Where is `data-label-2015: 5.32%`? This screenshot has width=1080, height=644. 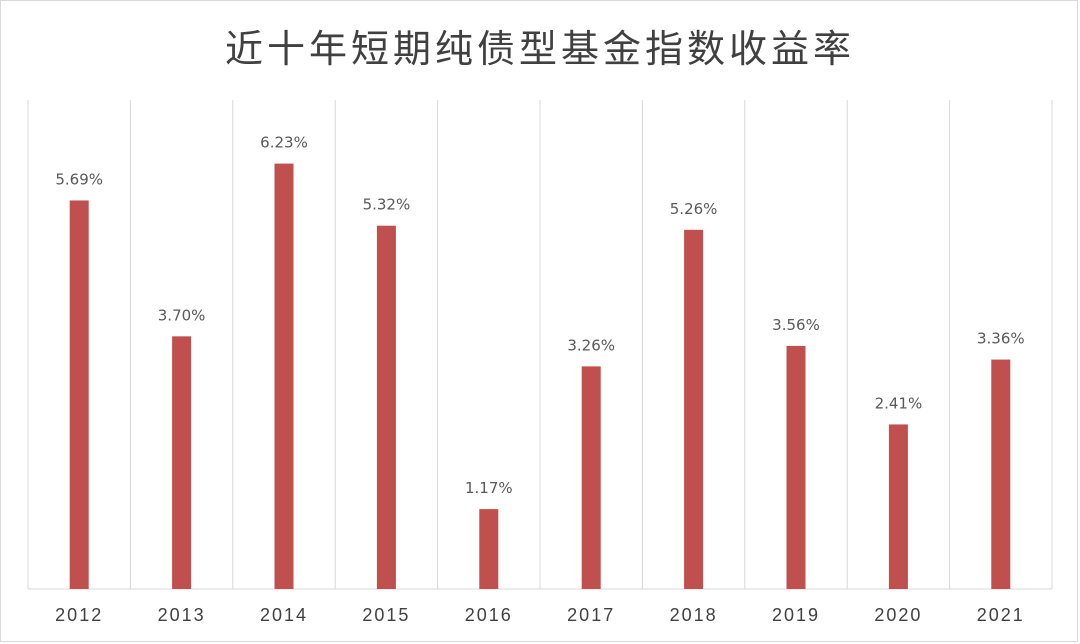
data-label-2015: 5.32% is located at coordinates (387, 205).